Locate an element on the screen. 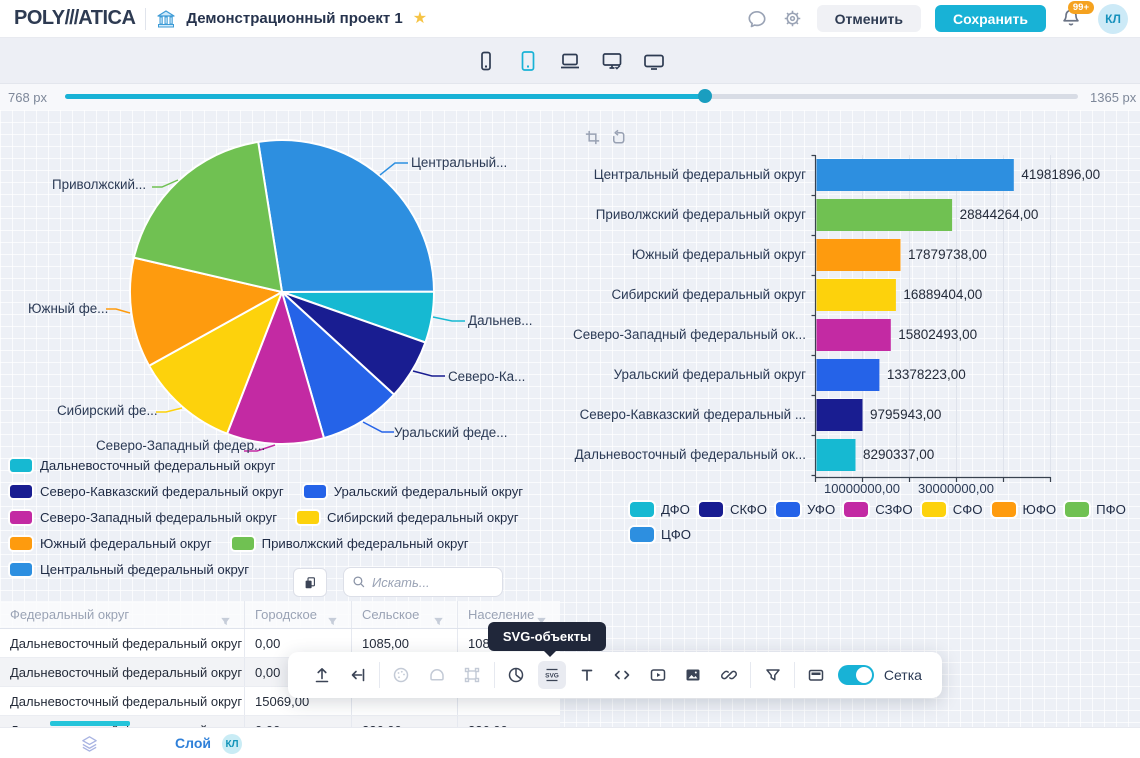 The image size is (1140, 758). pie-slice-СЗФО is located at coordinates (275, 368).